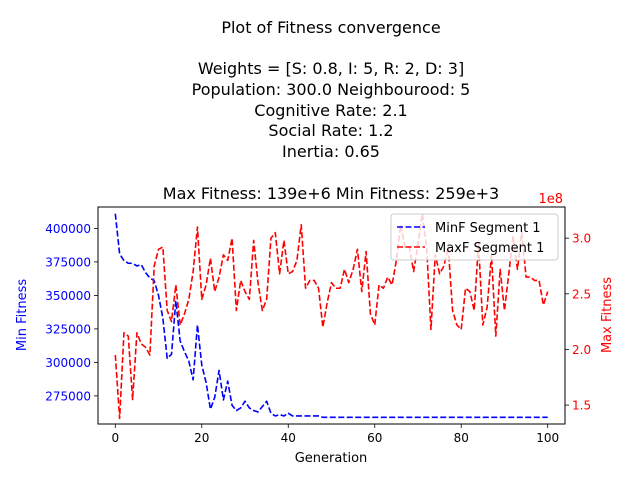  What do you see at coordinates (68, 396) in the screenshot?
I see `y-left-tick-label: 275000` at bounding box center [68, 396].